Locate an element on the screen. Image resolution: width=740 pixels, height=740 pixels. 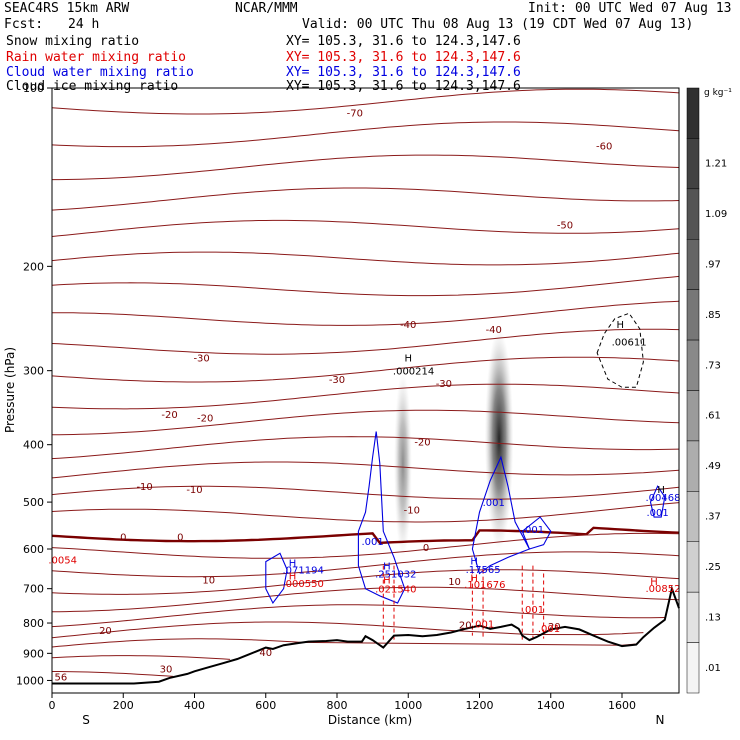
colorbar-label: 1.09 is located at coordinates (716, 214).